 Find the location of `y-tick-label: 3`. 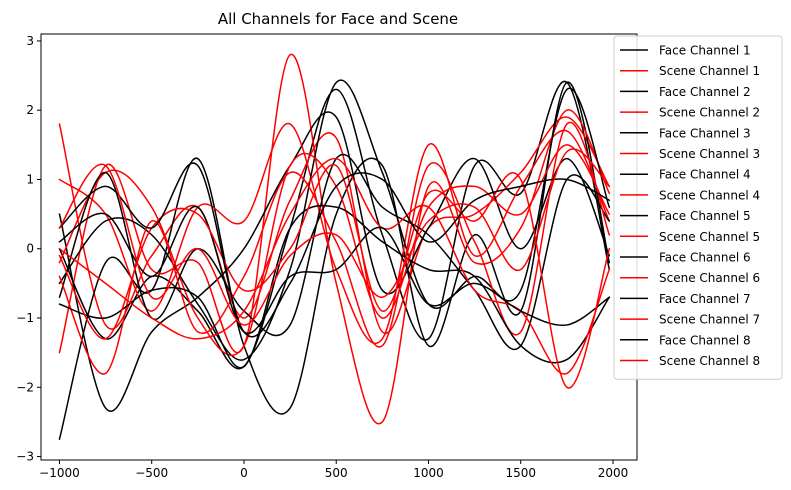

y-tick-label: 3 is located at coordinates (30, 41).